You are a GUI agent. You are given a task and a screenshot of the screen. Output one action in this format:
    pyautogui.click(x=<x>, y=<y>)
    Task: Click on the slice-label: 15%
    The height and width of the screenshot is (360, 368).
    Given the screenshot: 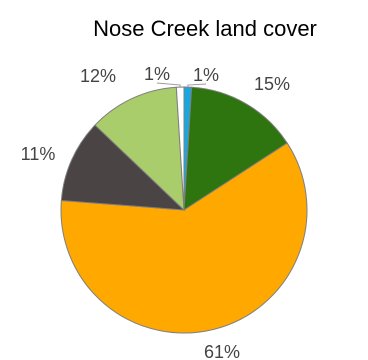 What is the action you would take?
    pyautogui.click(x=272, y=84)
    